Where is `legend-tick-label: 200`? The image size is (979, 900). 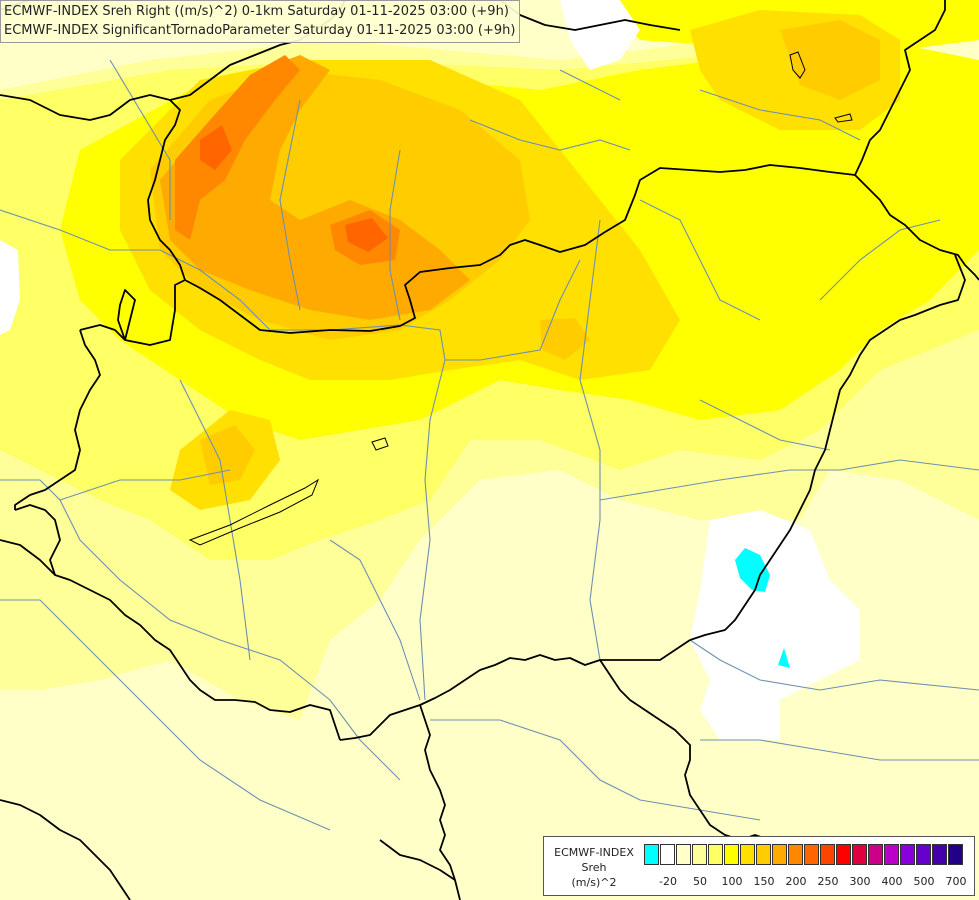
legend-tick-label: 200 is located at coordinates (796, 881).